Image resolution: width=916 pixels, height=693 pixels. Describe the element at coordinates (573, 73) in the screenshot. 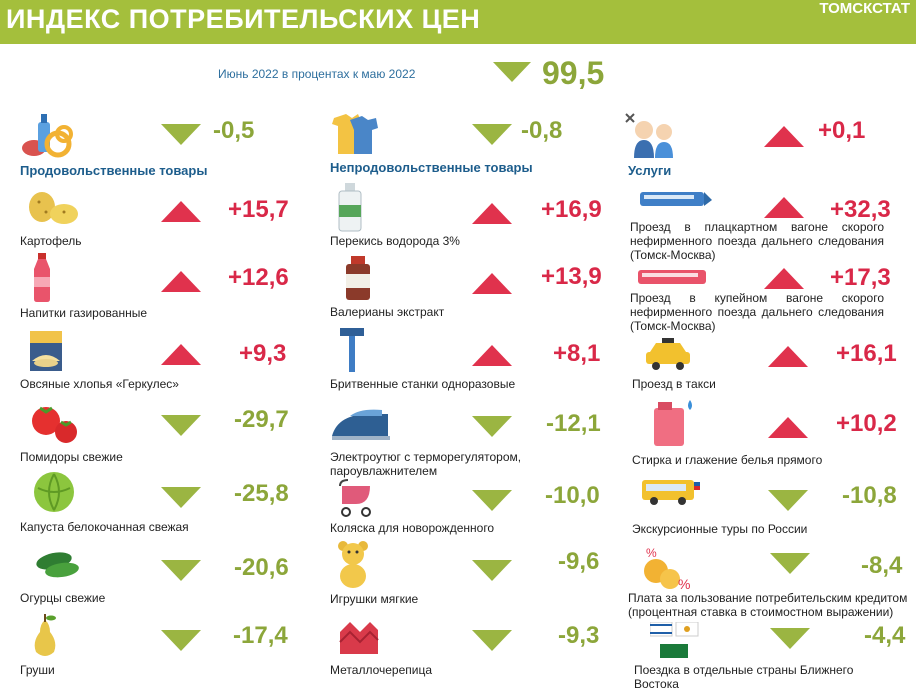

I see `total-index-value: 99,5` at that location.